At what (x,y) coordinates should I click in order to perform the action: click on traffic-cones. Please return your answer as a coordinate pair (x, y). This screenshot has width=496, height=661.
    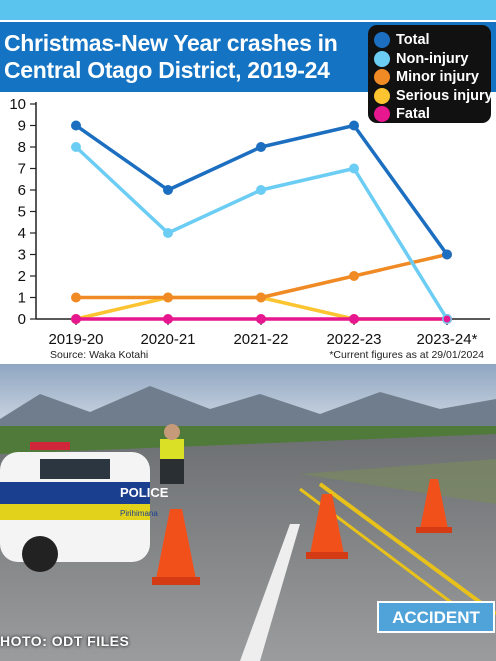
    Looking at the image, I should click on (302, 532).